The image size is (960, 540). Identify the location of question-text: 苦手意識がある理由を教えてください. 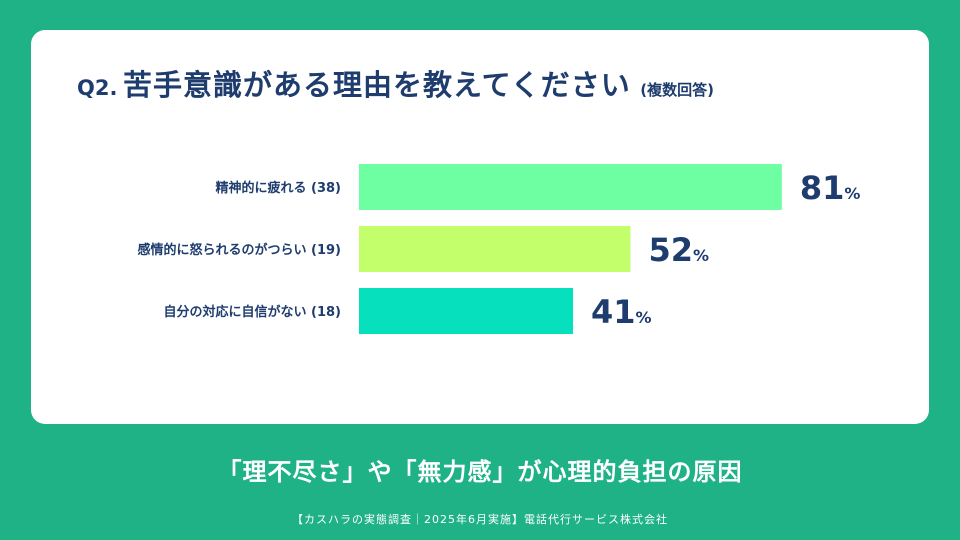
(377, 85).